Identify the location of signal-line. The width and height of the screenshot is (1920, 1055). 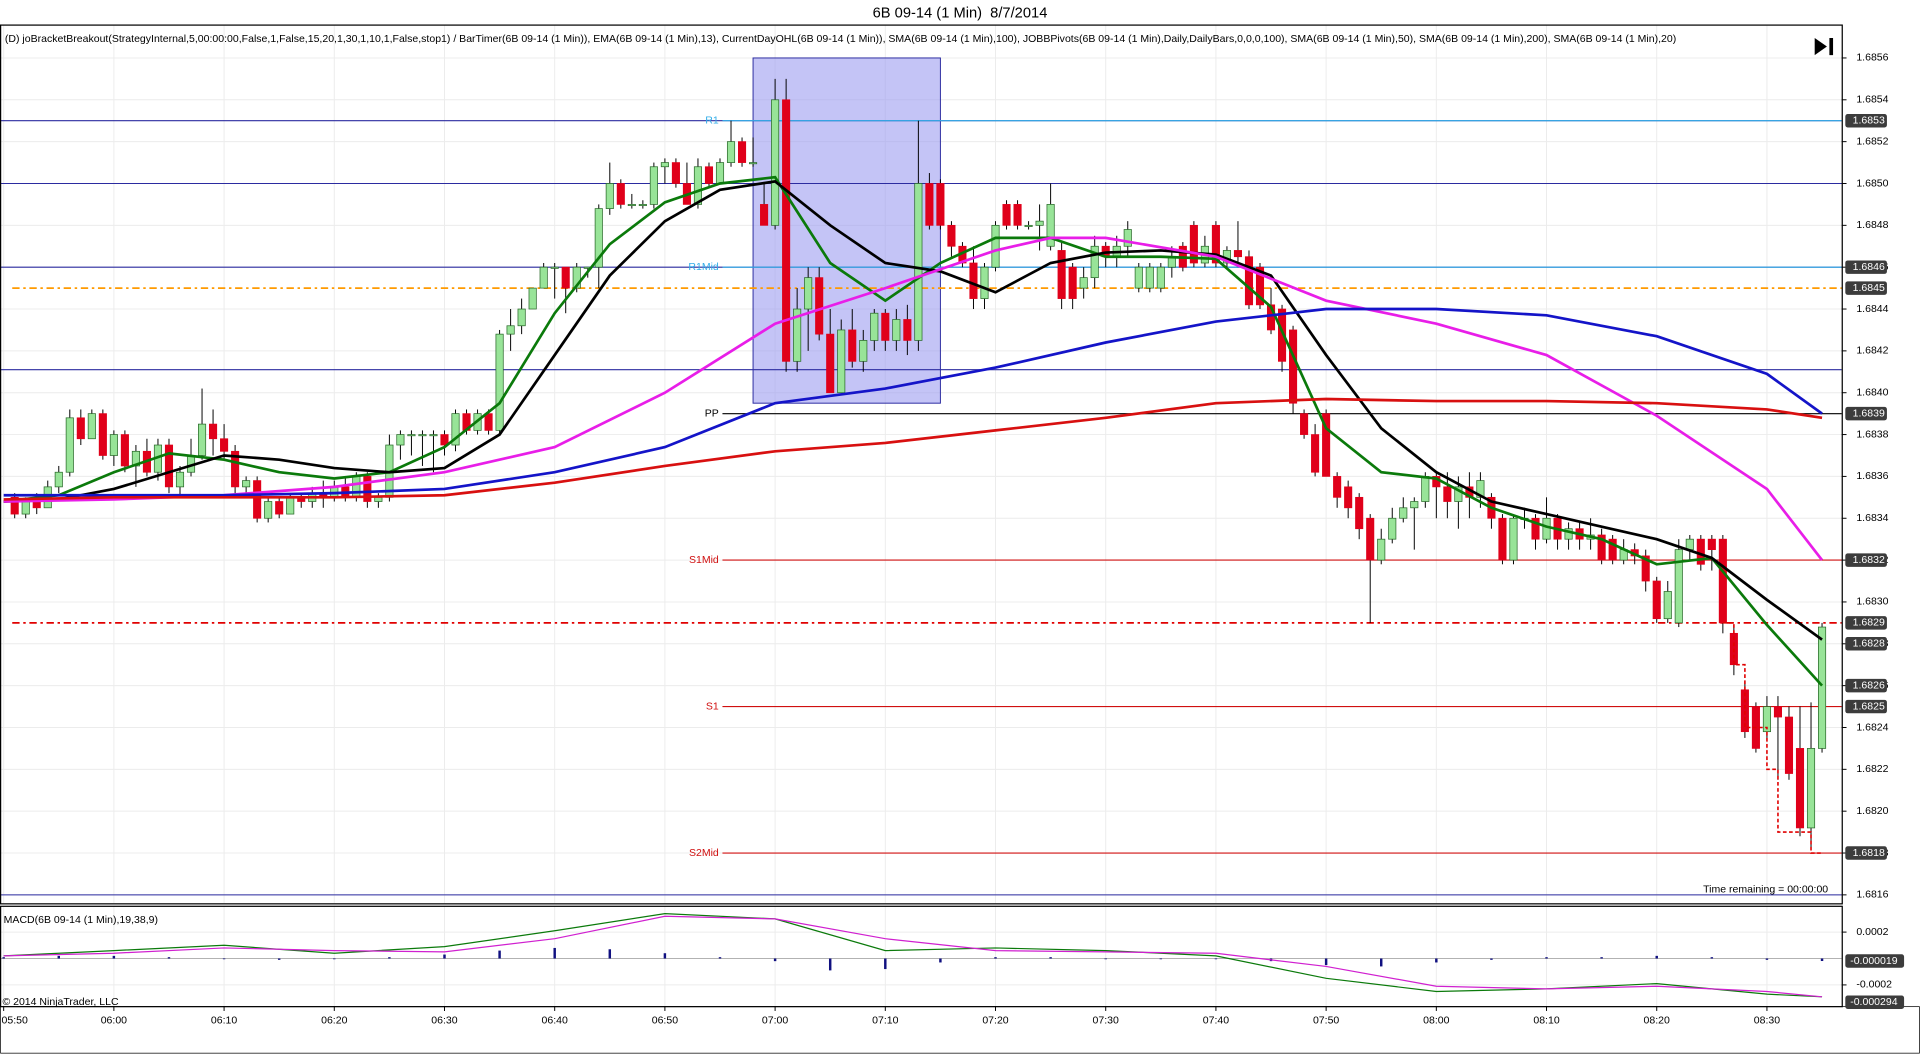
(913, 956).